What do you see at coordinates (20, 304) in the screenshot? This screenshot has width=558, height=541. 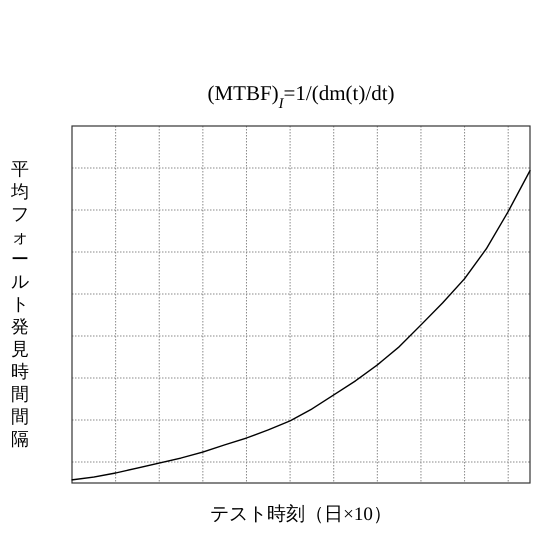 I see `text: 平均フォールト発見時間間隔` at bounding box center [20, 304].